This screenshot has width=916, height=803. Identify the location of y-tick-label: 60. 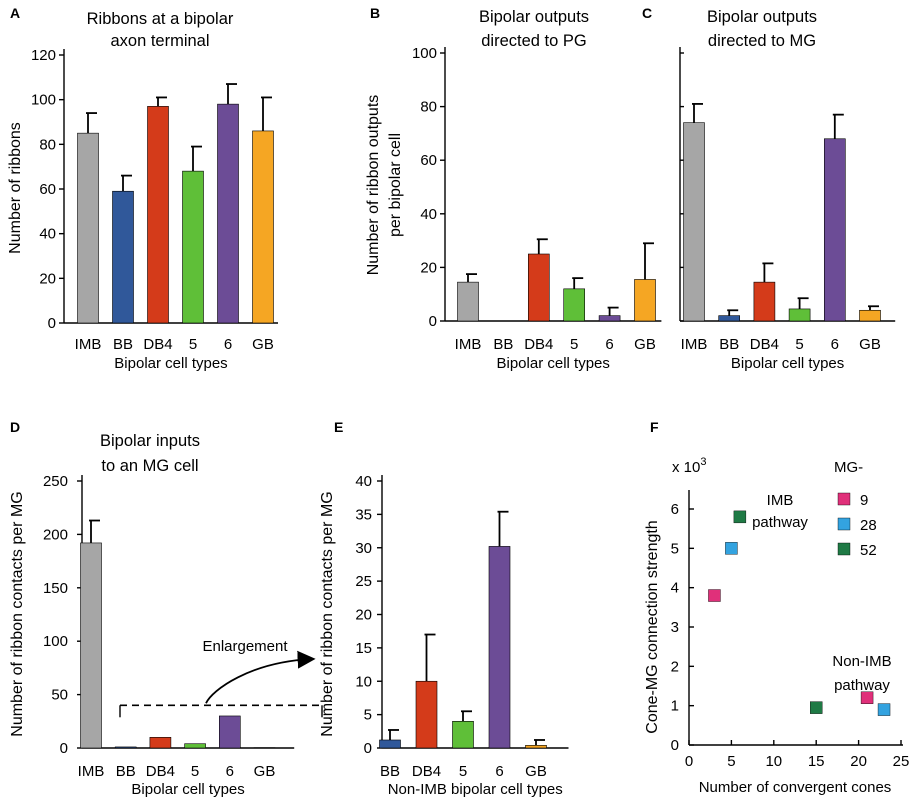
(47, 189).